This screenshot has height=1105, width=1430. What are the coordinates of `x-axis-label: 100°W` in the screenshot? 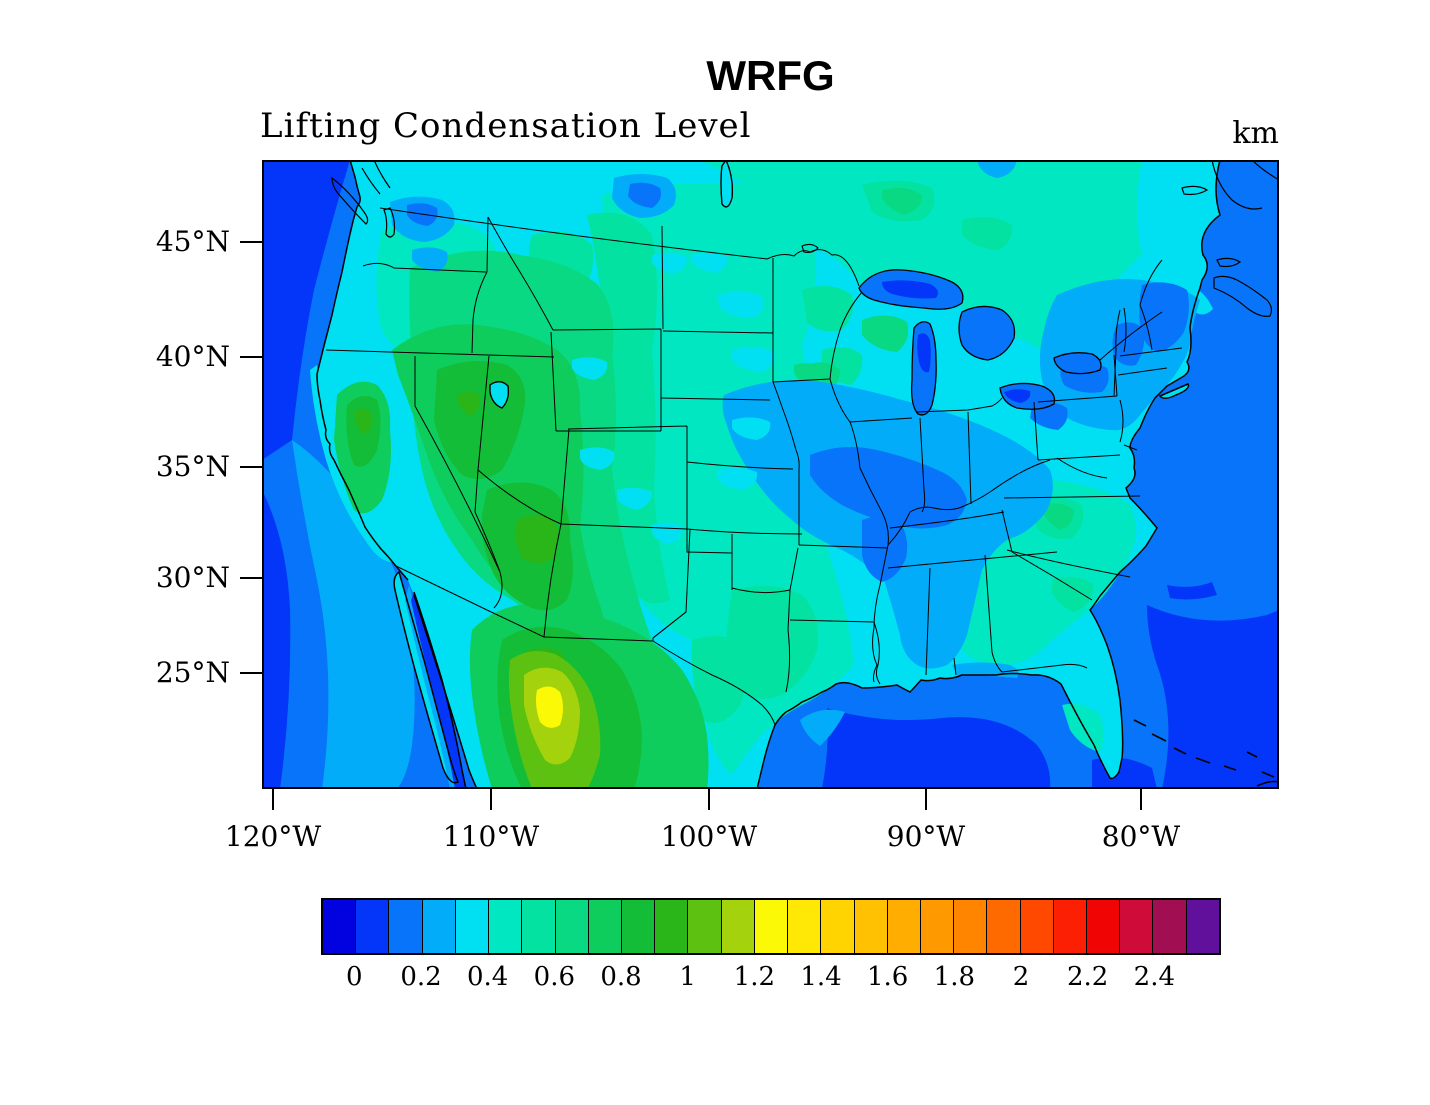 It's located at (709, 836).